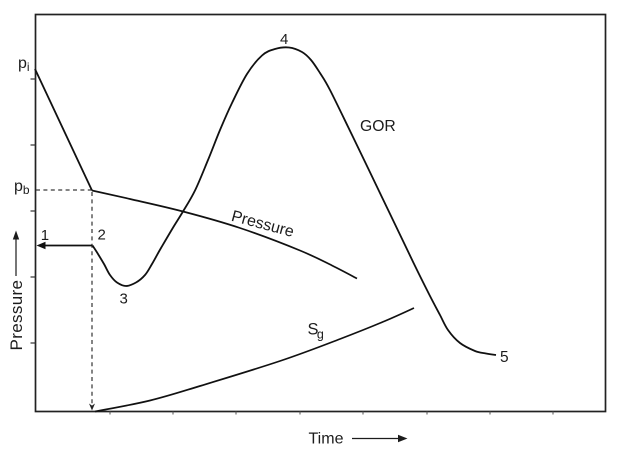  What do you see at coordinates (378, 126) in the screenshot?
I see `svg-text: GOR` at bounding box center [378, 126].